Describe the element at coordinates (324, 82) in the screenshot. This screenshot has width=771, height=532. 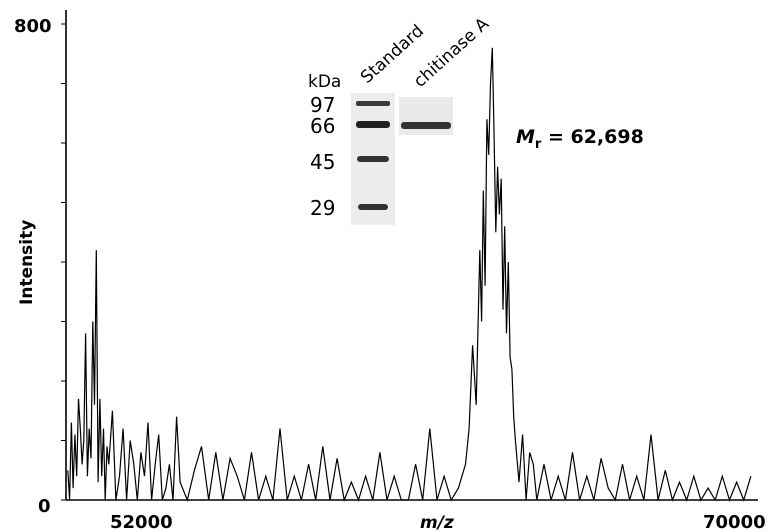
I see `gel-kda-label: kDa` at that location.